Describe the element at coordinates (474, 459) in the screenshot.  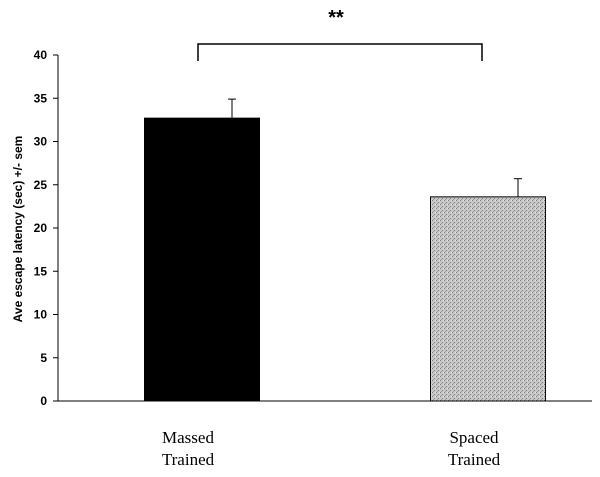
I see `category-label-1-line-1: Trained` at that location.